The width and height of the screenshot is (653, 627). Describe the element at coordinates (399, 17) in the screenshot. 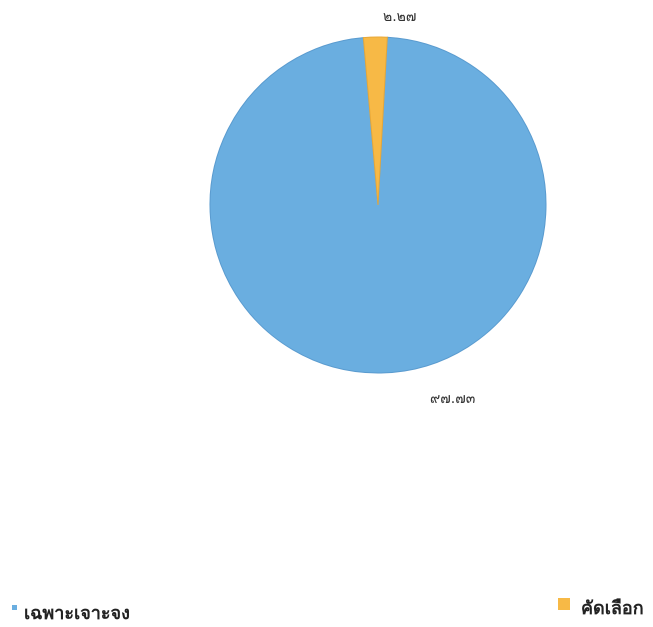

I see `data-label-selection: ๒.๒๗` at that location.